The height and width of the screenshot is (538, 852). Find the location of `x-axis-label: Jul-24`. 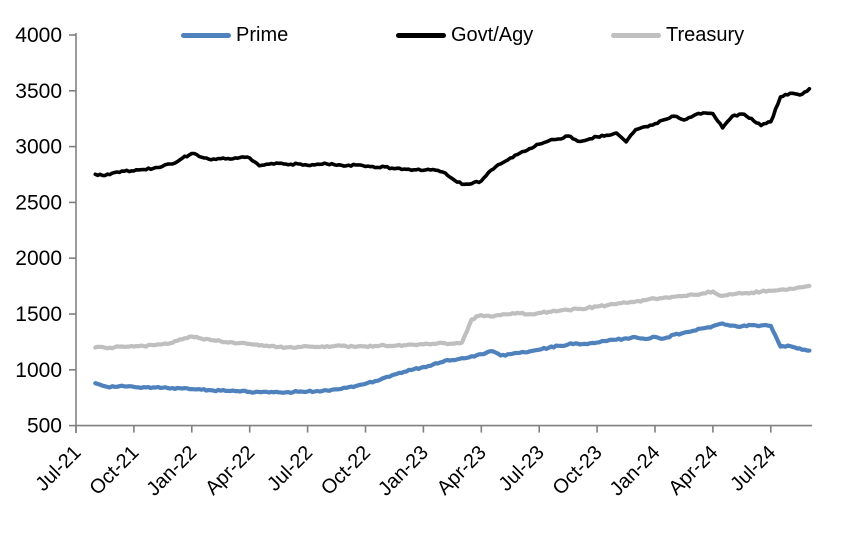

x-axis-label: Jul-24 is located at coordinates (753, 469).